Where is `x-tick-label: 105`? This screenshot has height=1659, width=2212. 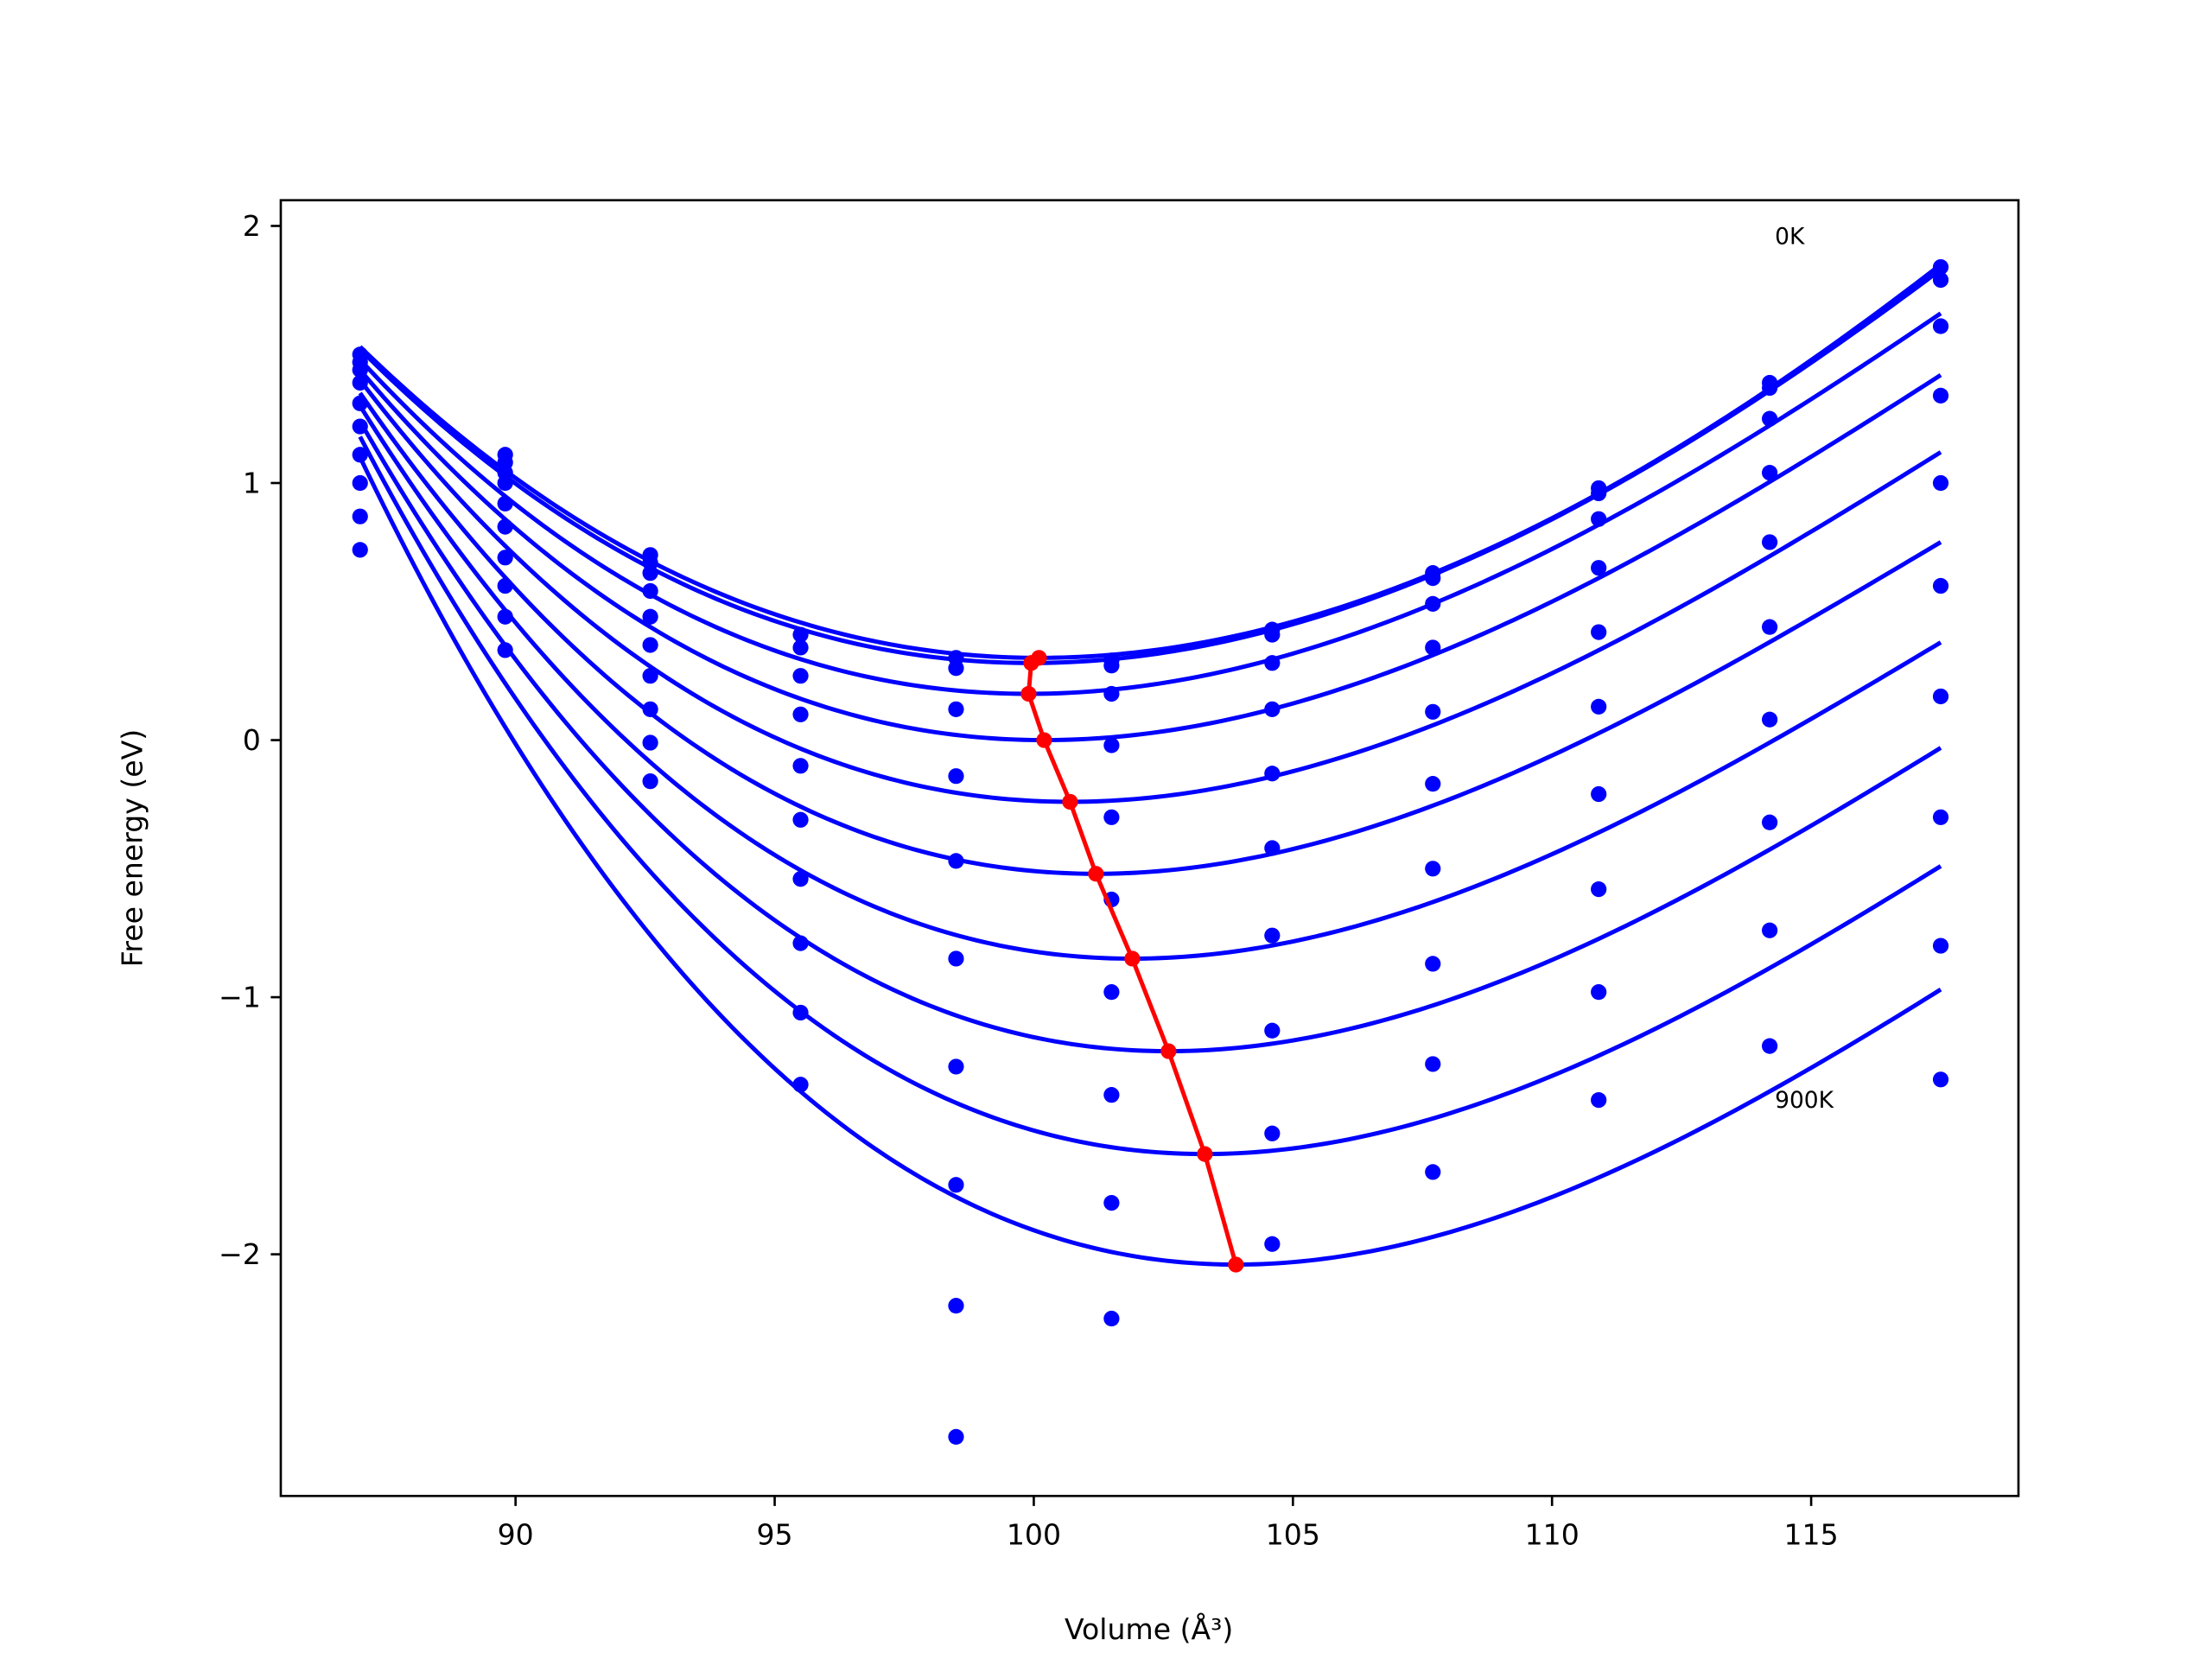 x-tick-label: 105 is located at coordinates (1293, 1535).